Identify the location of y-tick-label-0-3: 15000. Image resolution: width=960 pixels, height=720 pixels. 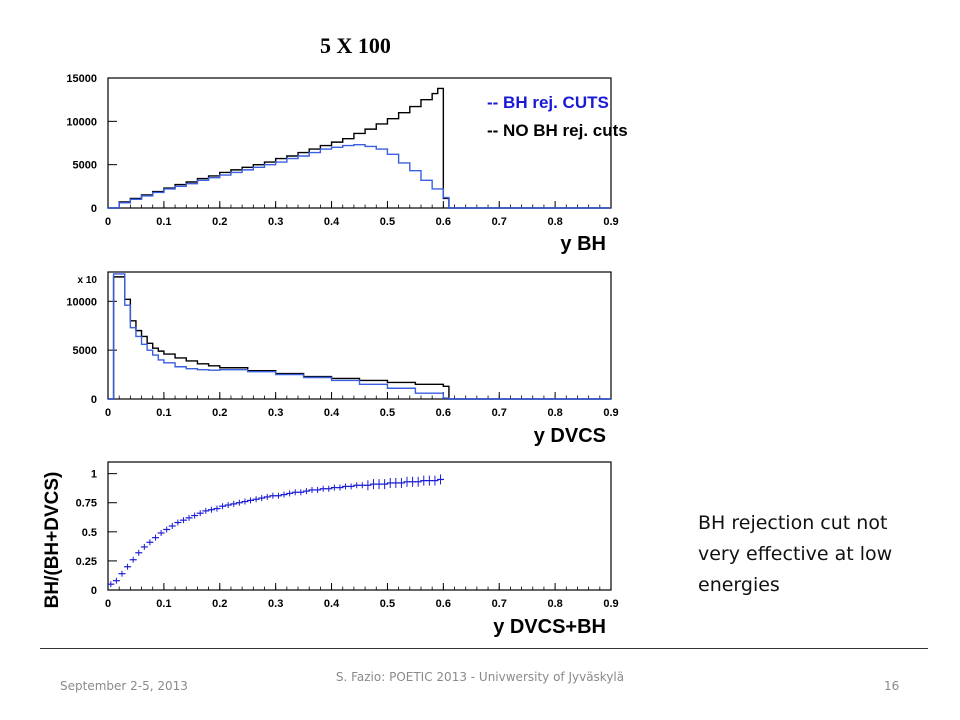
(81, 79).